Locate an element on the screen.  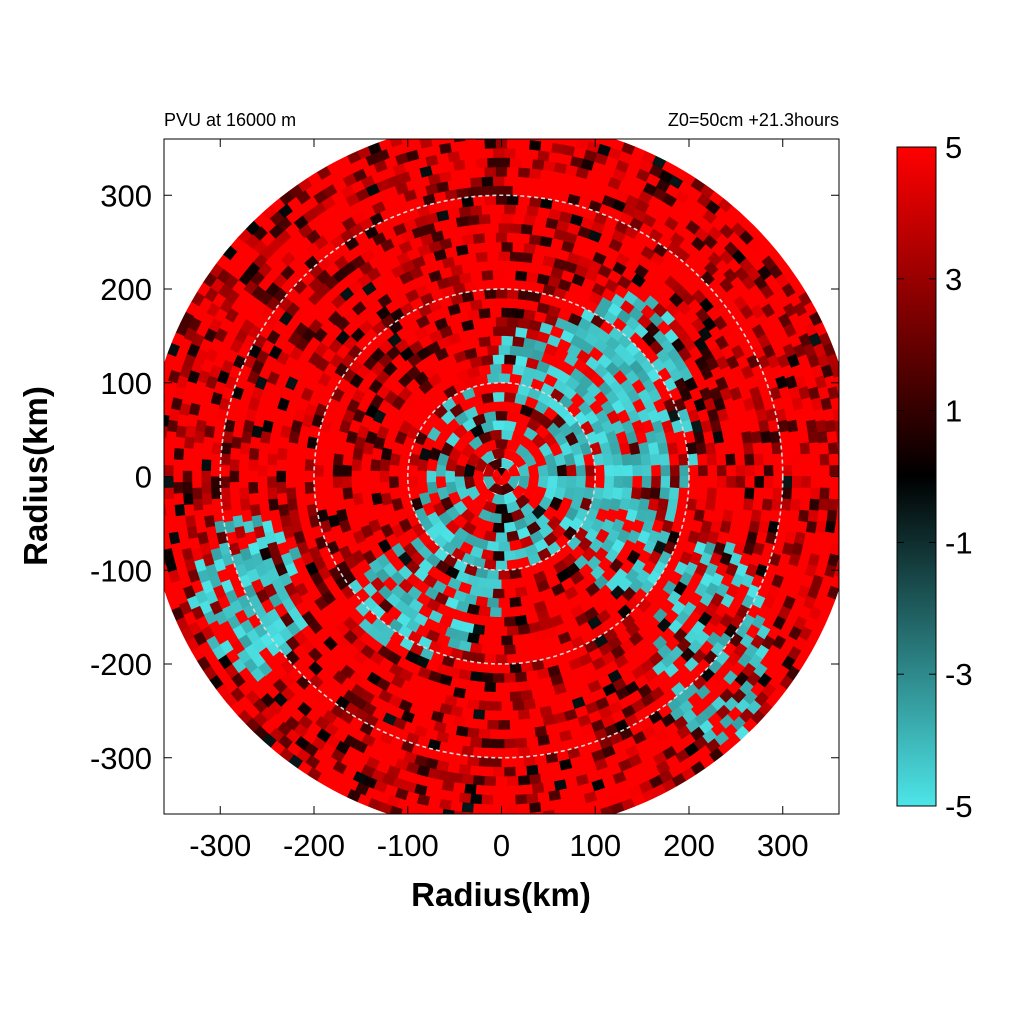
colorbar-tick-label: 1 is located at coordinates (953, 411).